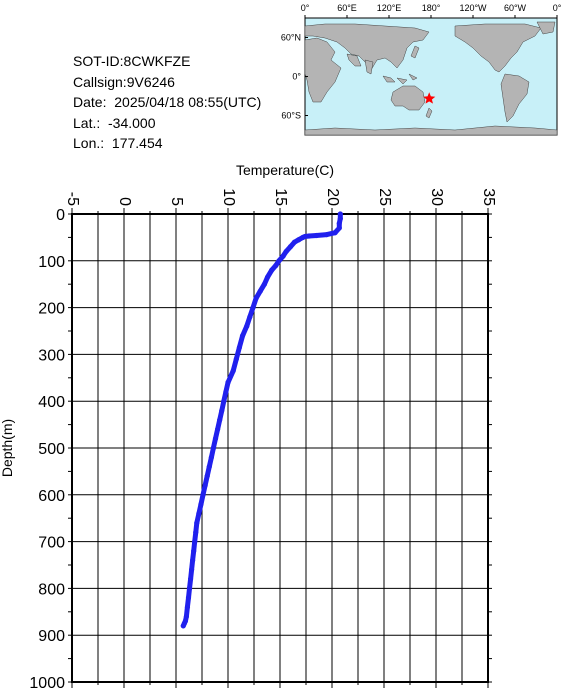 This screenshot has width=564, height=690. I want to click on x-tick-label: 20, so click(332, 197).